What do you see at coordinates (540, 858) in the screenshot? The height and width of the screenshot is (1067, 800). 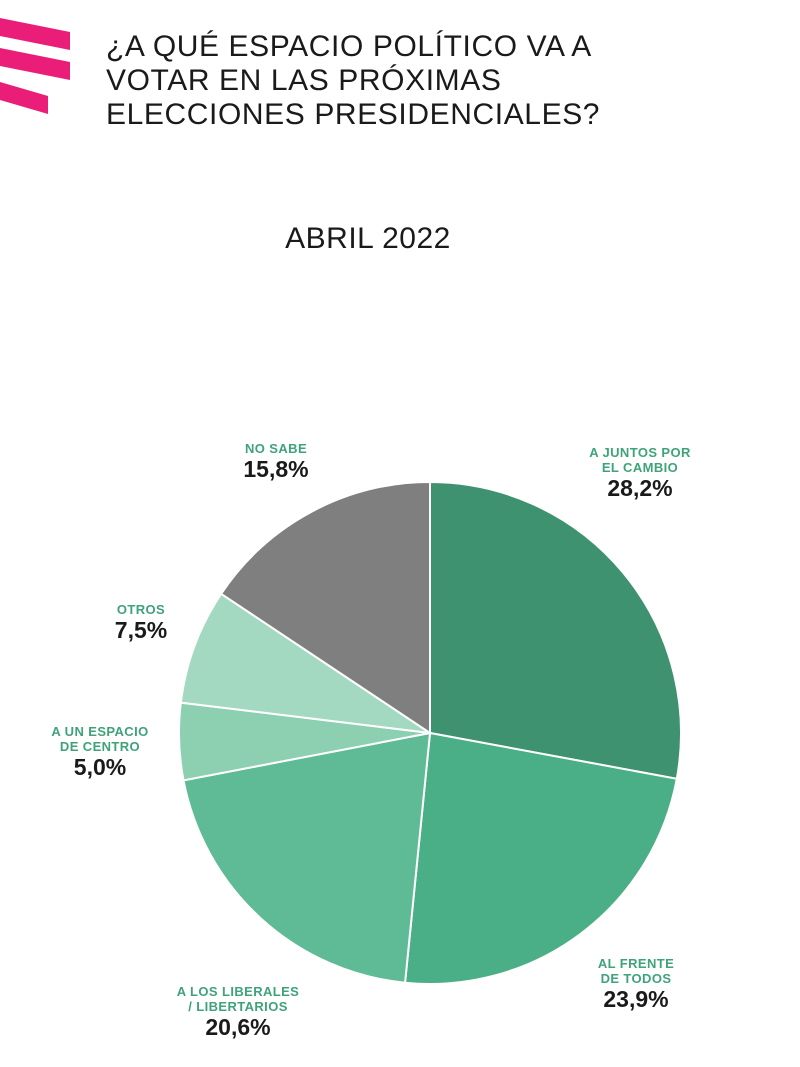 I see `pie-slice-frente` at bounding box center [540, 858].